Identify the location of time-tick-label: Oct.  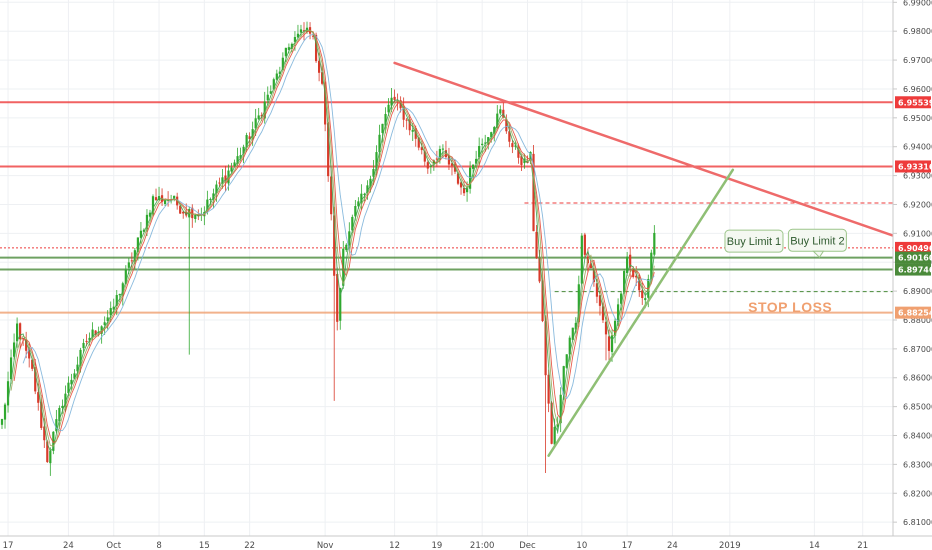
(113, 545).